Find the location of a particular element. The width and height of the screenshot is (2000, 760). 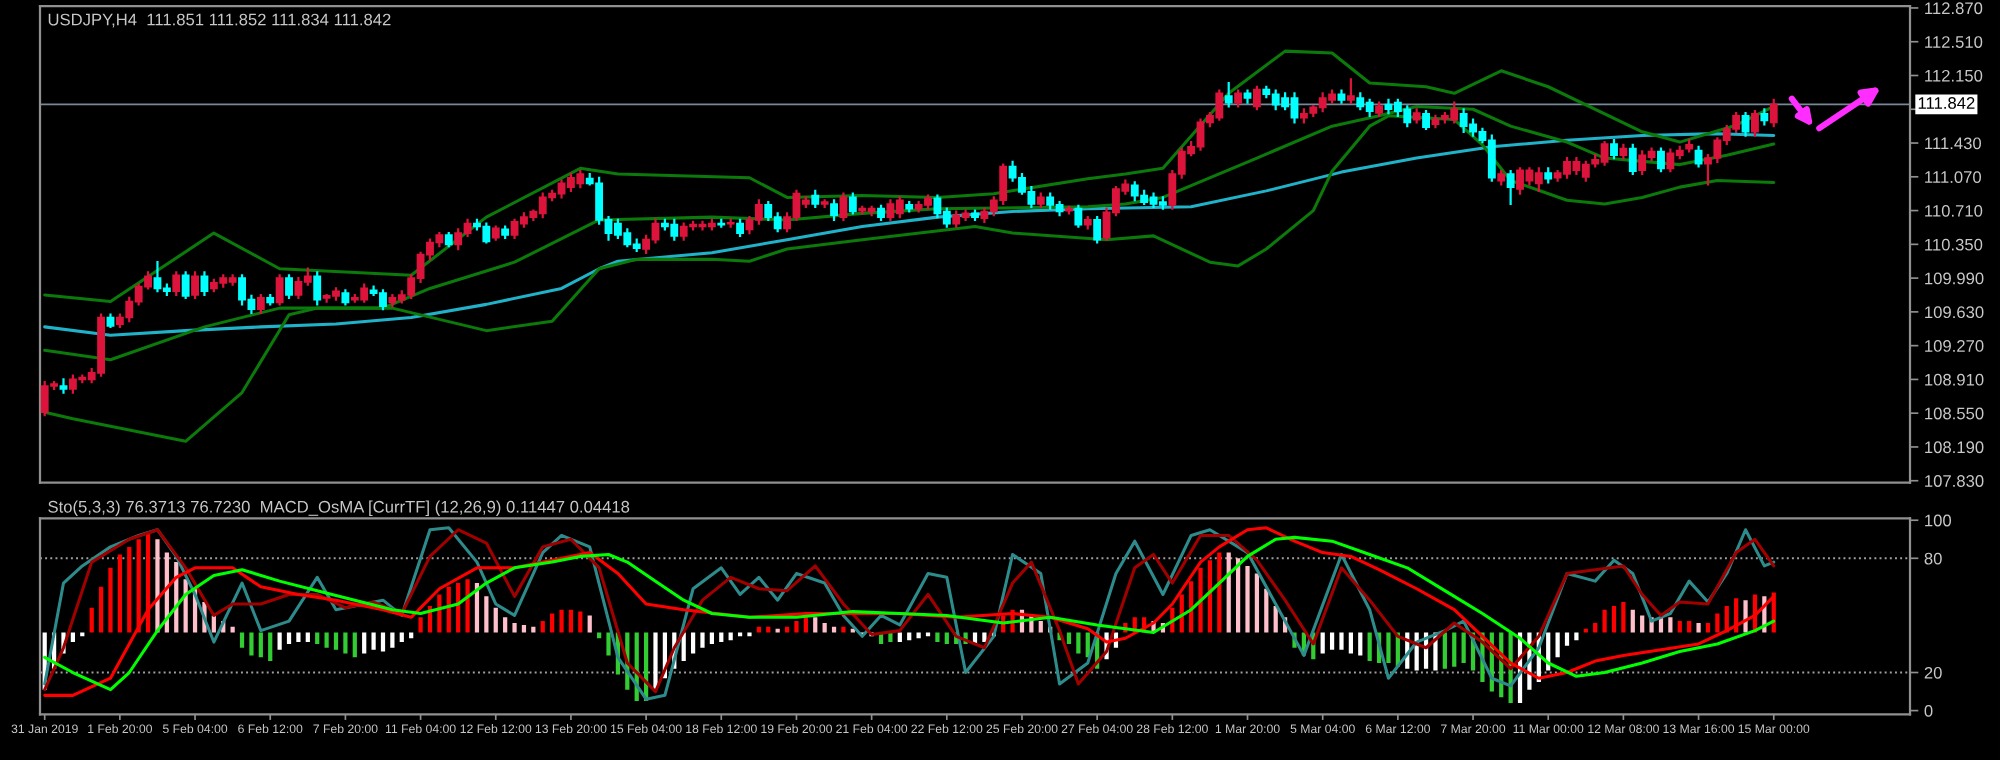

y-tick-label: 107.830 is located at coordinates (1954, 481).